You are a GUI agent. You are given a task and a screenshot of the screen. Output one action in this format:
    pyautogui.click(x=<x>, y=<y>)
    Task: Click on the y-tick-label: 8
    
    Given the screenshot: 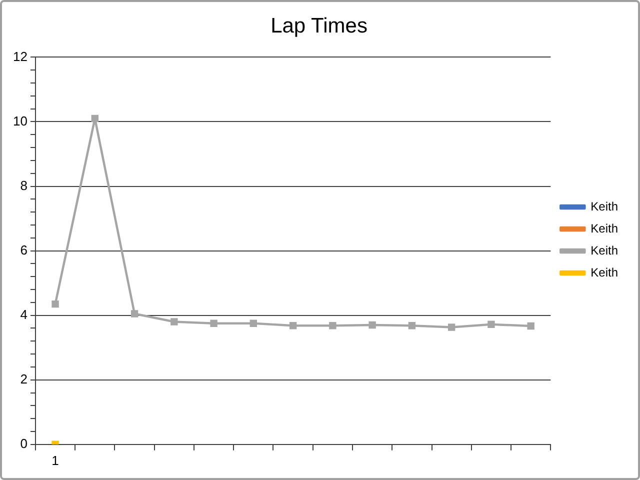 What is the action you would take?
    pyautogui.click(x=24, y=185)
    